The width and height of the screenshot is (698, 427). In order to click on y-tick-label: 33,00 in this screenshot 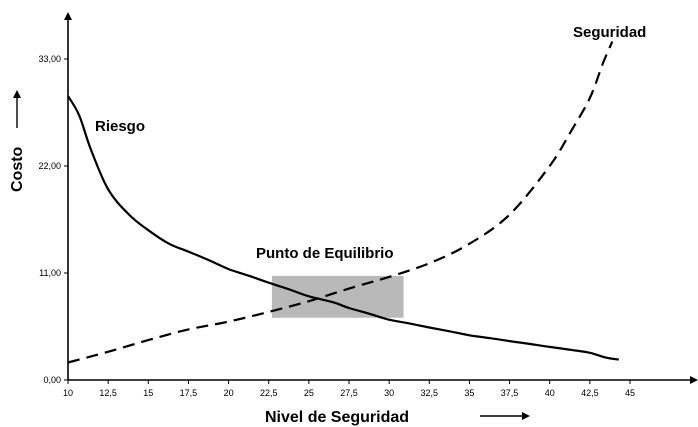, I will do `click(49, 59)`.